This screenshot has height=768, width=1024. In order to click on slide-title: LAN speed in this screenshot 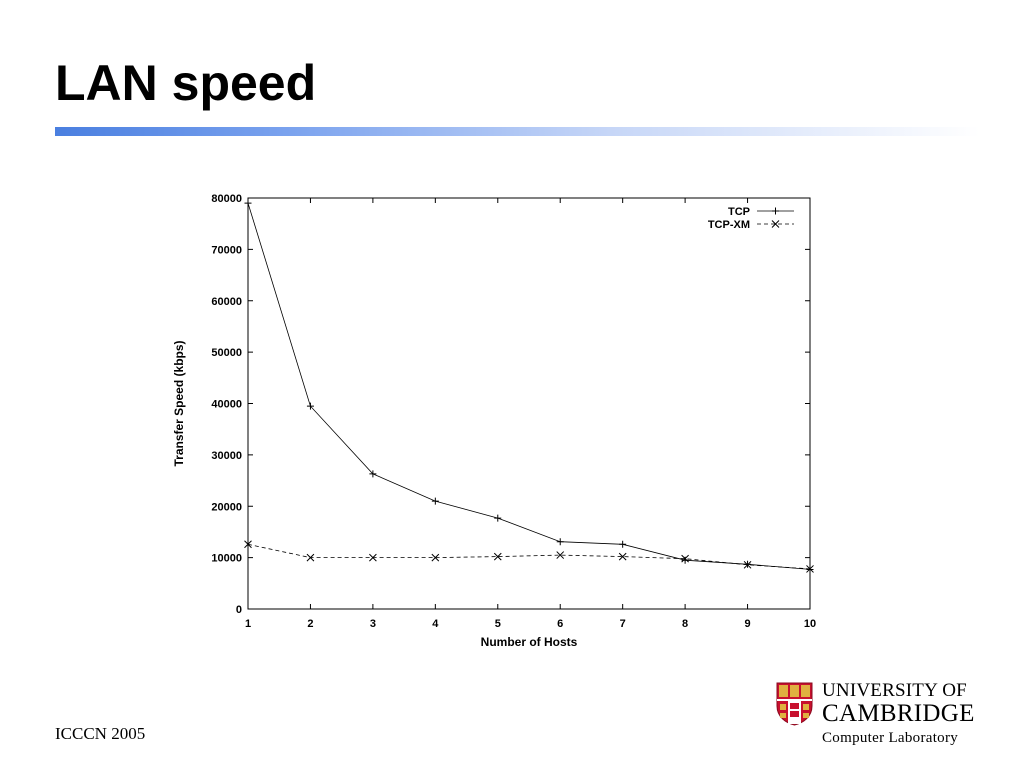, I will do `click(186, 83)`.